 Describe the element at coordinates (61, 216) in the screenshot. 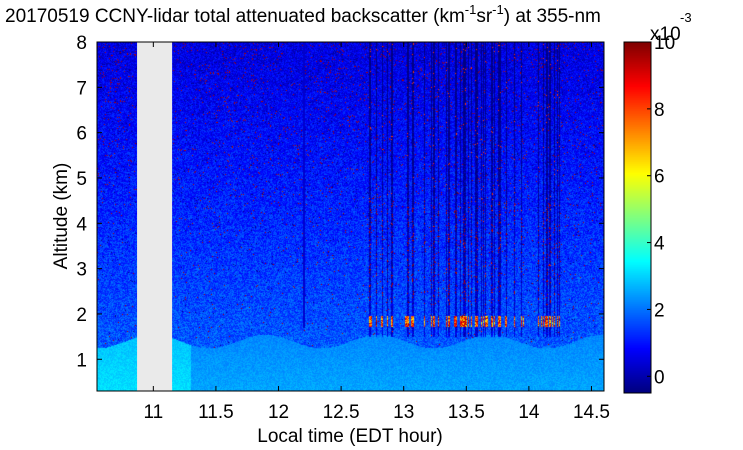

I see `y-axis-label: Altitude (km)` at that location.